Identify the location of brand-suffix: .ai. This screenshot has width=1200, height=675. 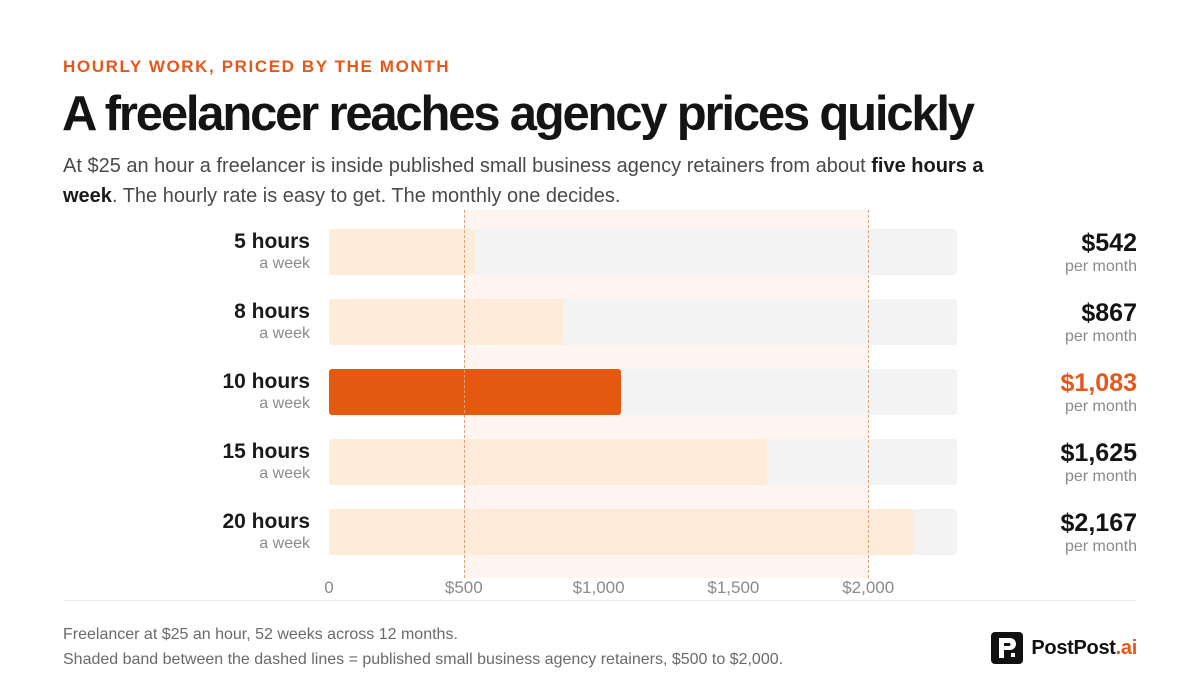
(1126, 647).